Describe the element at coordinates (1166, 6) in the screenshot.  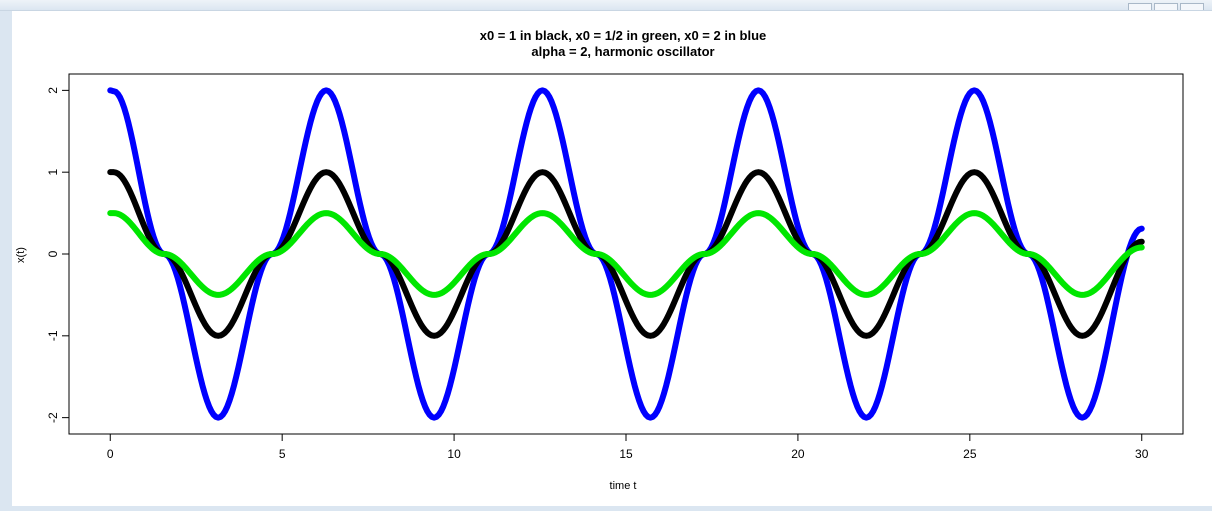
I see `maximize-button` at that location.